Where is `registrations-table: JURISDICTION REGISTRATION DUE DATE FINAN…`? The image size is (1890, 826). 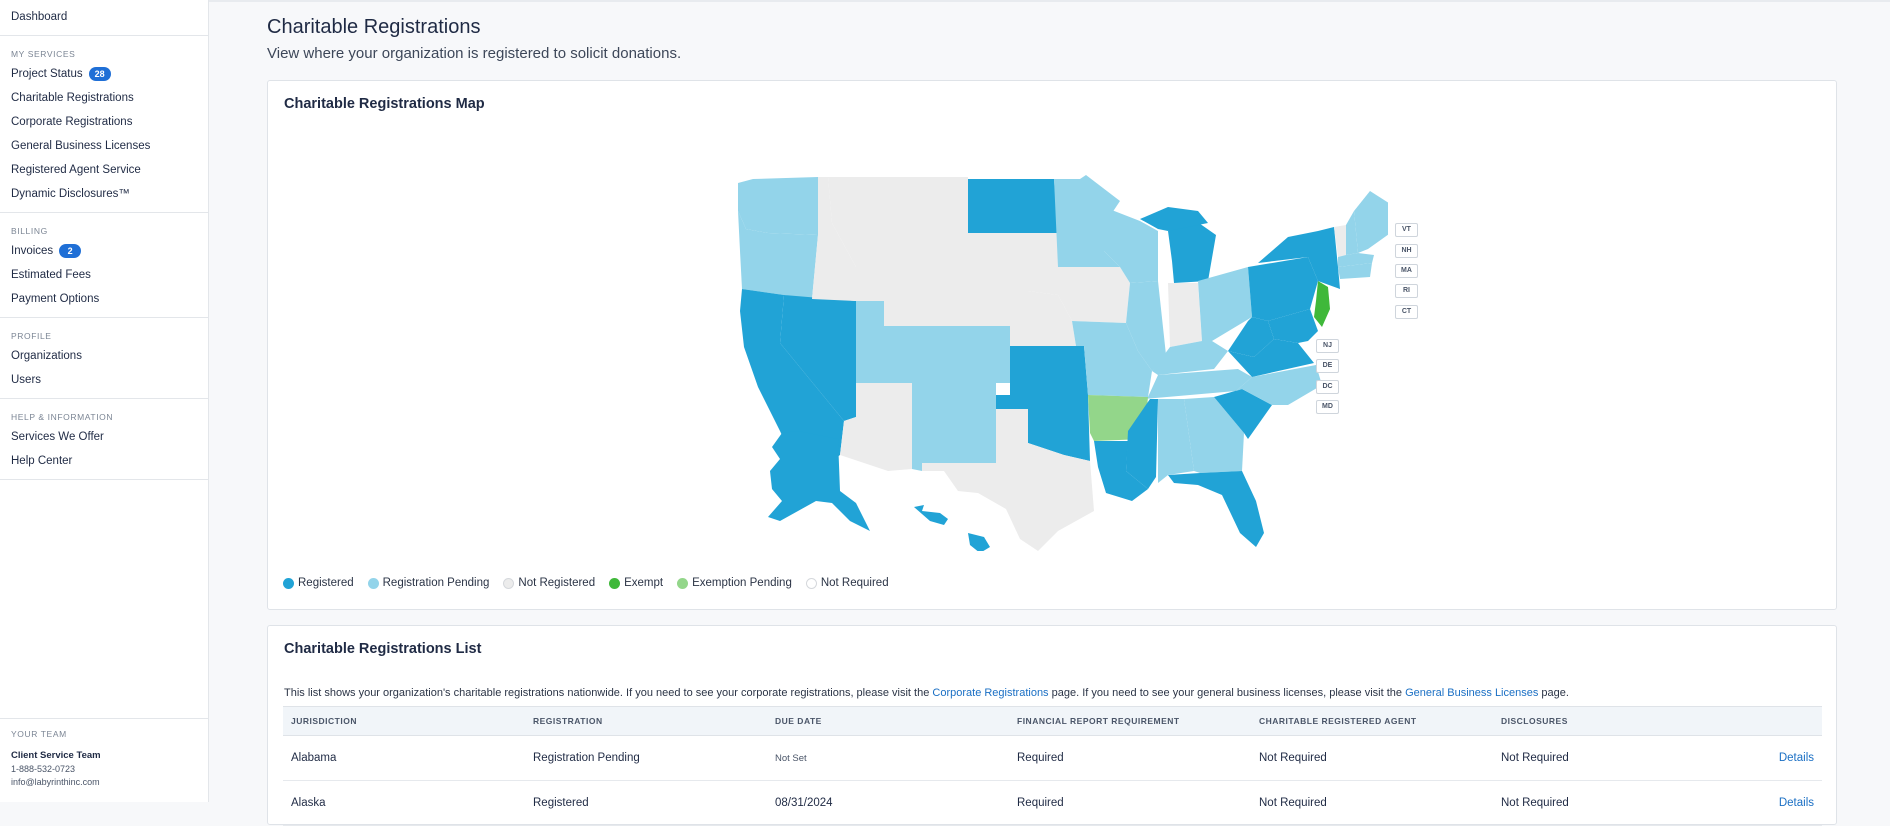
registrations-table: JURISDICTION REGISTRATION DUE DATE FINAN… is located at coordinates (1052, 766).